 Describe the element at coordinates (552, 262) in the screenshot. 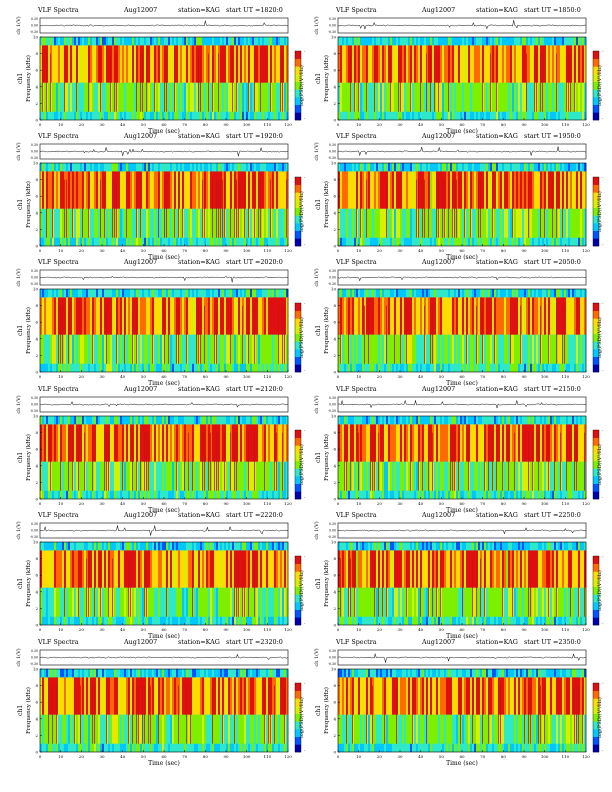

I see `panel-start-time: start UT =2050:0` at that location.